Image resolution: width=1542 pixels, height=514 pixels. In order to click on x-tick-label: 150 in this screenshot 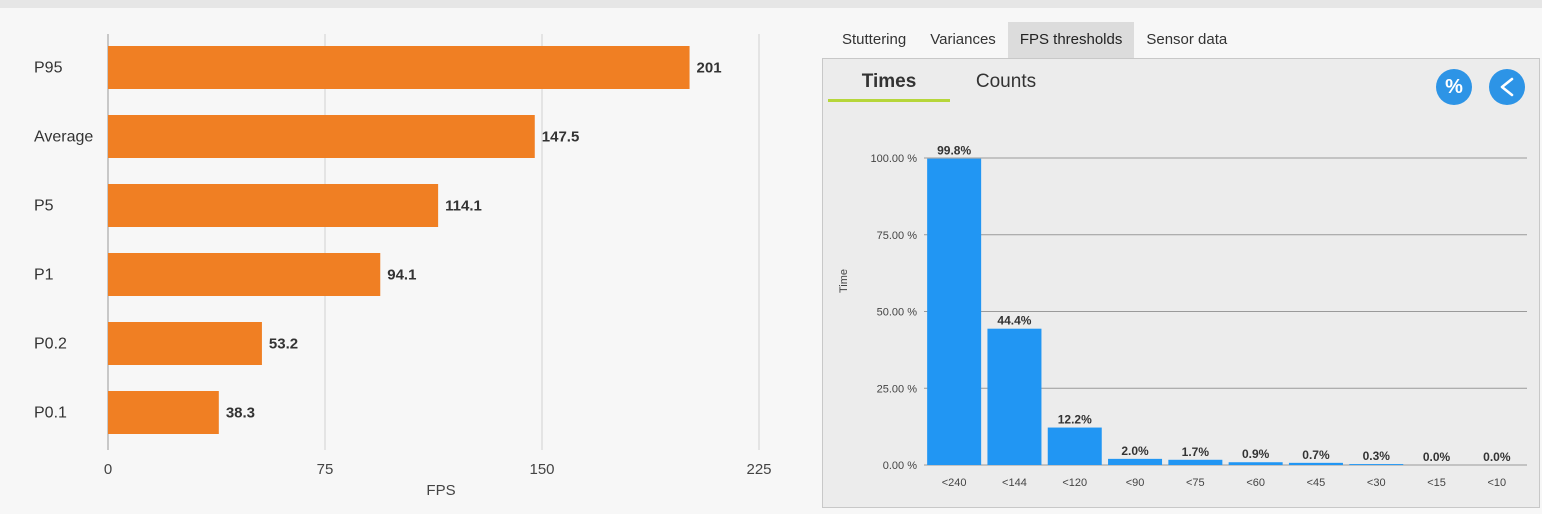, I will do `click(541, 469)`.